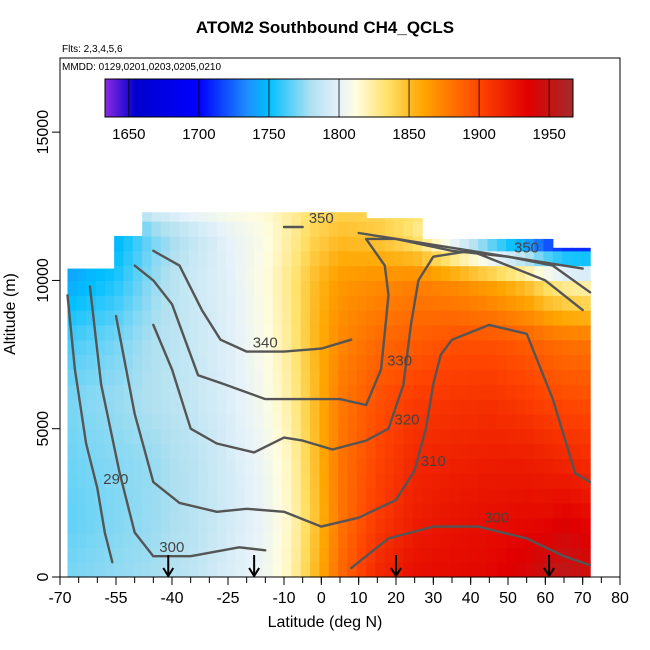 This screenshot has width=650, height=650. I want to click on y-tick-label: 15000, so click(43, 132).